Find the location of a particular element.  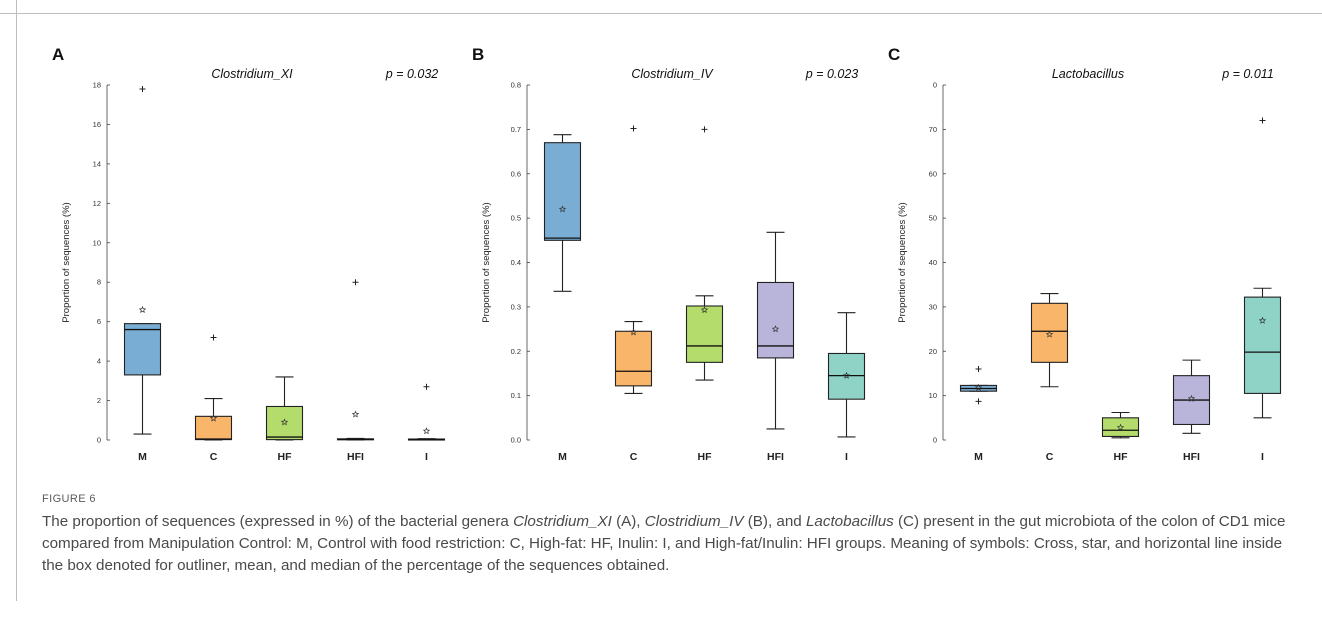

y-tick-label: 4 is located at coordinates (99, 361).